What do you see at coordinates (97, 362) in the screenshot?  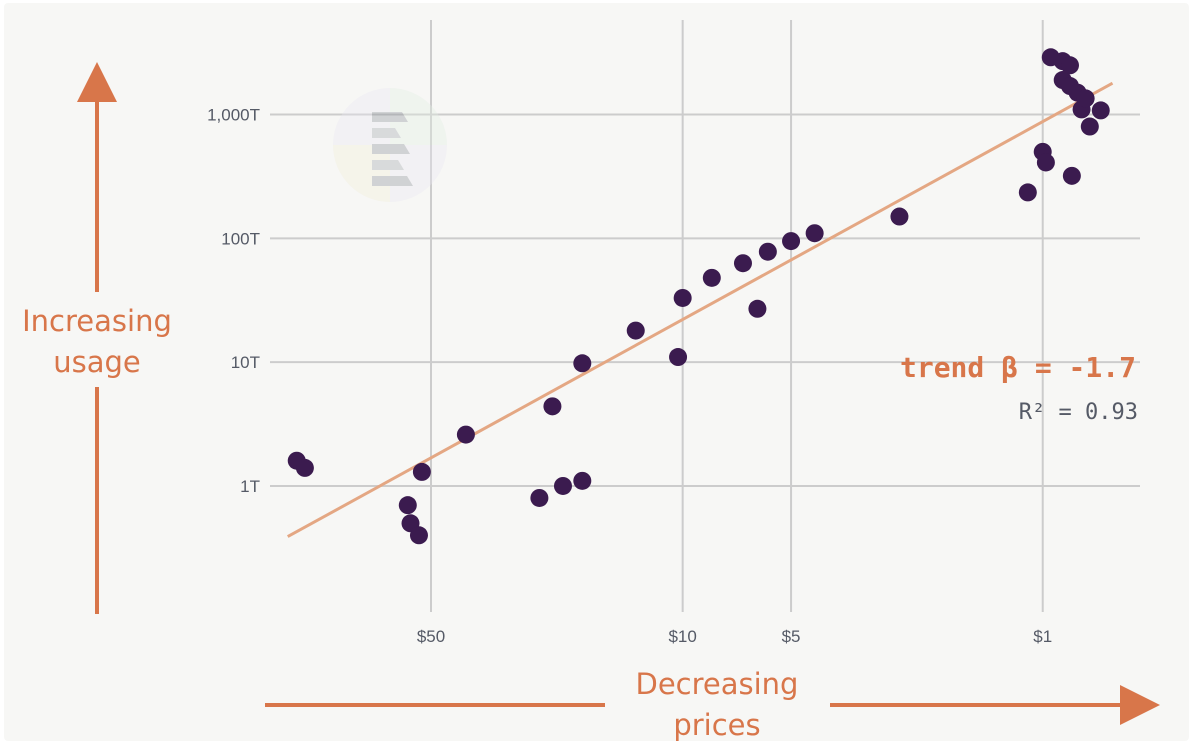 I see `y-axis-label-line-2: usage` at bounding box center [97, 362].